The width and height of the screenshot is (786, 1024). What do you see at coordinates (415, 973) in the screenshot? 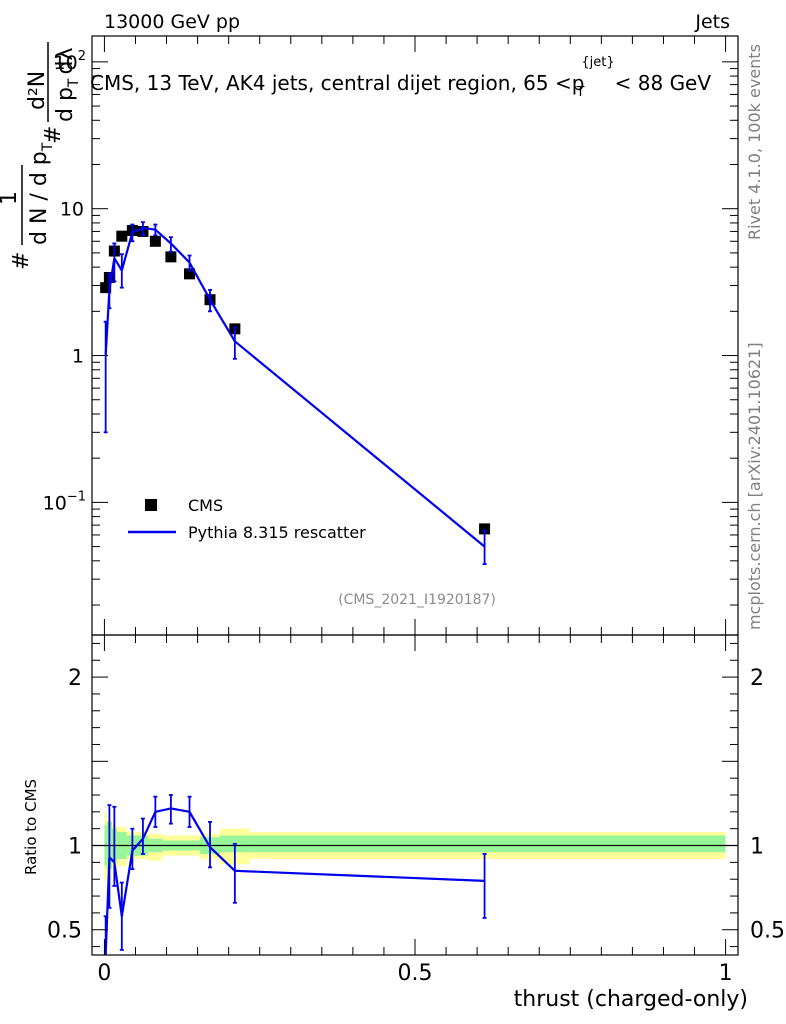
I see `x-tick-label: 0.5` at bounding box center [415, 973].